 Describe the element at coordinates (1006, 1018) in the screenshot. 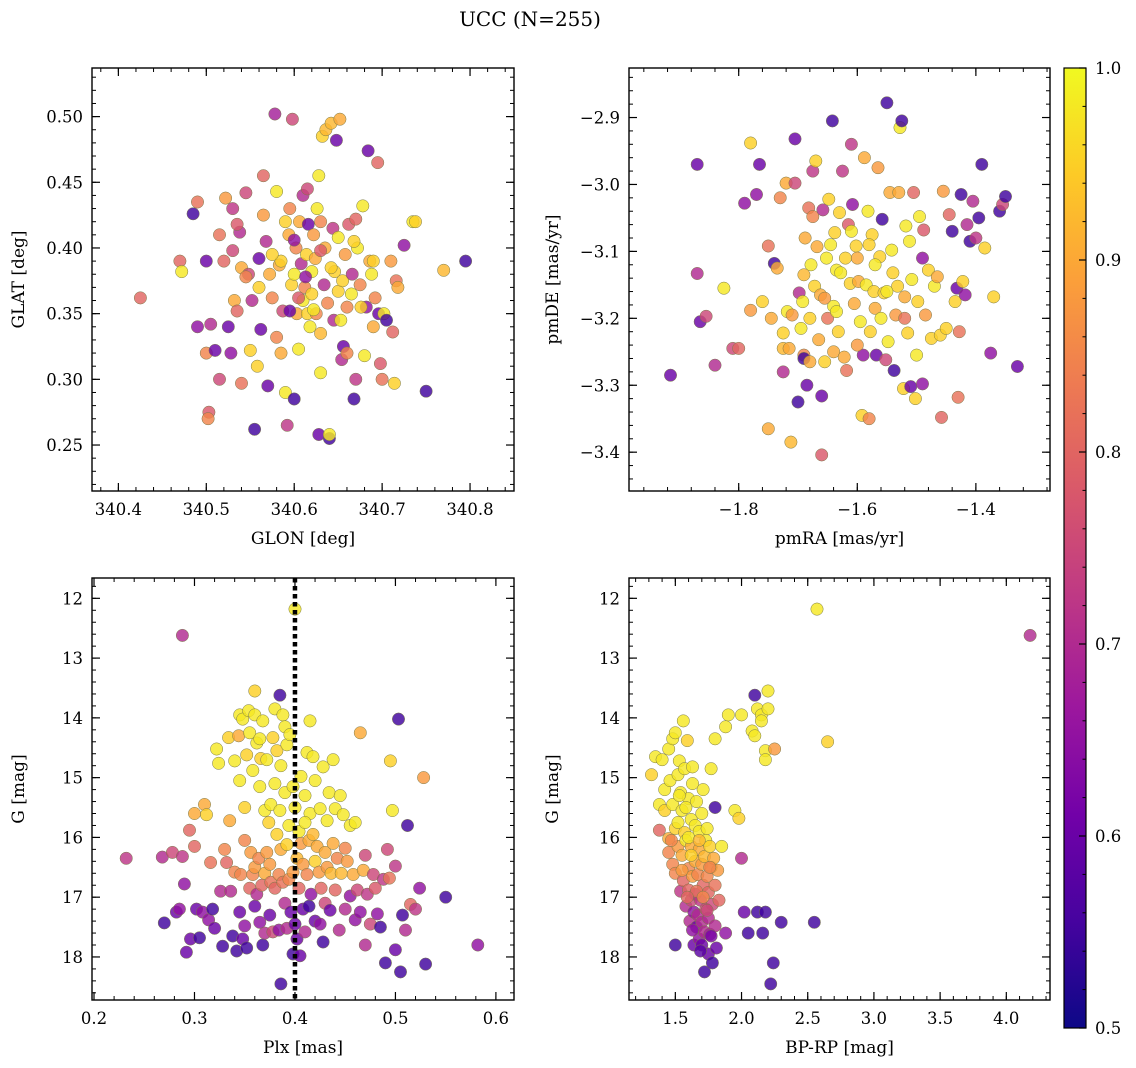

I see `x-tick-label: 4.0` at that location.